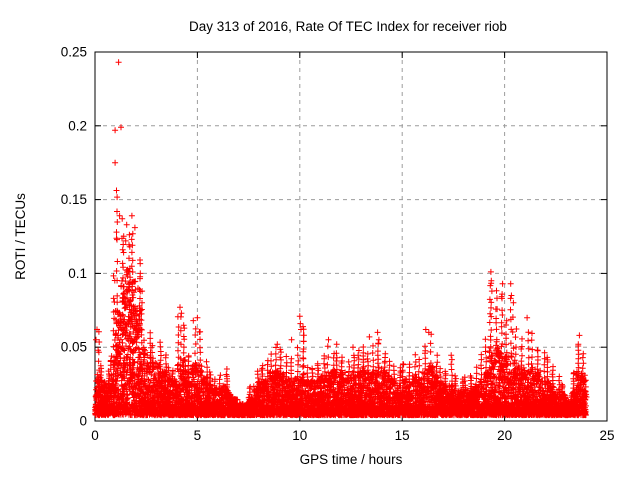 The height and width of the screenshot is (480, 640). Describe the element at coordinates (77, 273) in the screenshot. I see `y-tick-label: 0.1` at that location.